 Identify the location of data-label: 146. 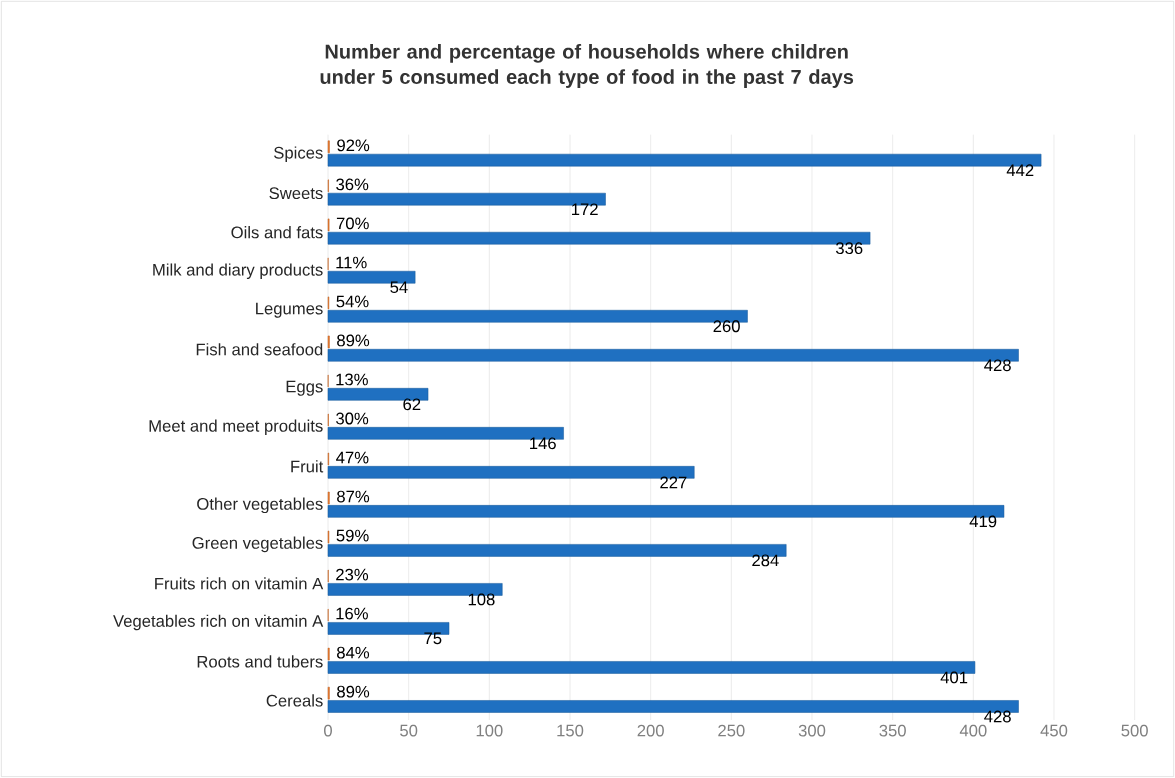
(543, 443).